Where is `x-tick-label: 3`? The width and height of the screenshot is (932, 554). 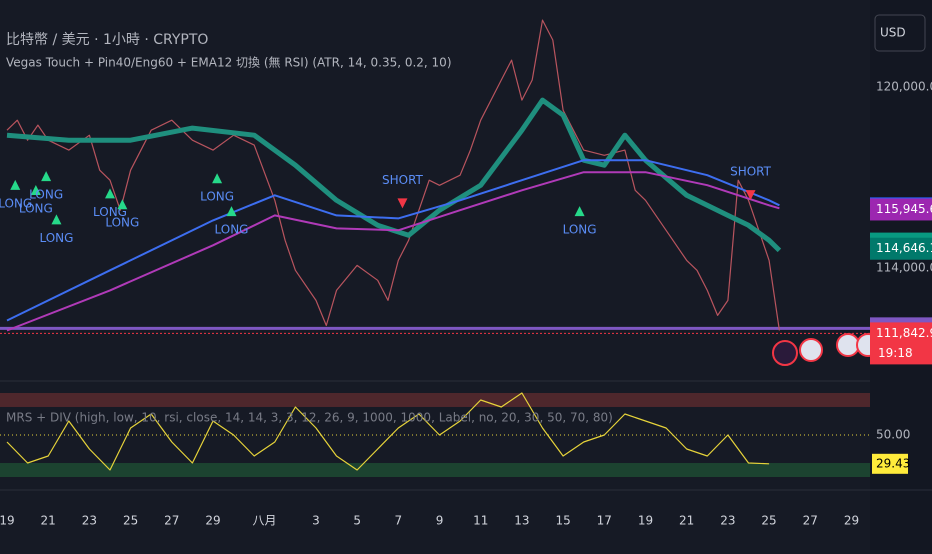 x-tick-label: 3 is located at coordinates (316, 521).